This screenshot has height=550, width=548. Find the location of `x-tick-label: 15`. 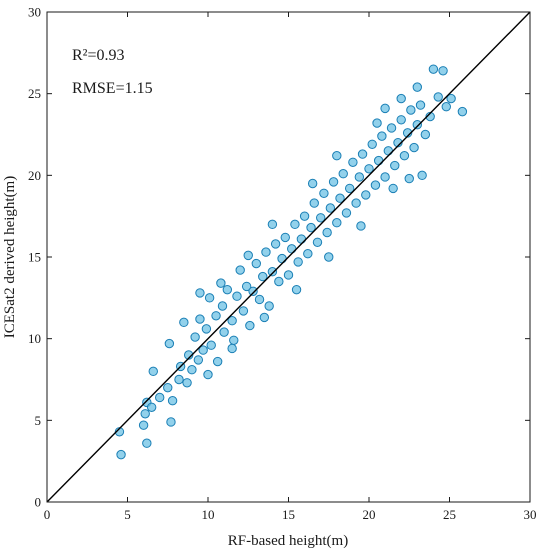

x-tick-label: 15 is located at coordinates (288, 514).